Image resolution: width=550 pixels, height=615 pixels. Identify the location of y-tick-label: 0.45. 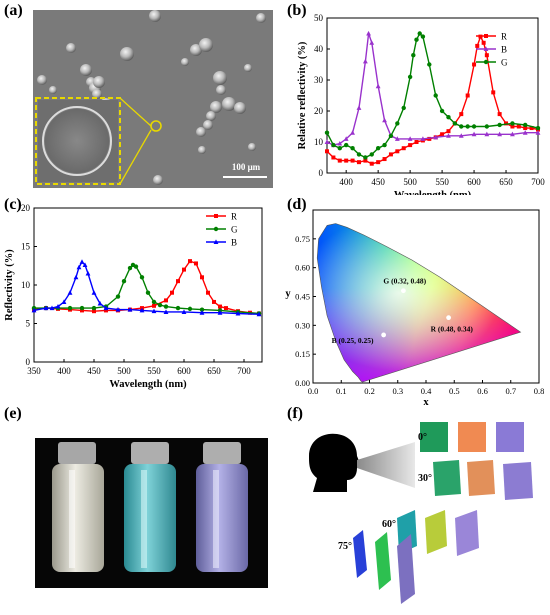
(302, 297).